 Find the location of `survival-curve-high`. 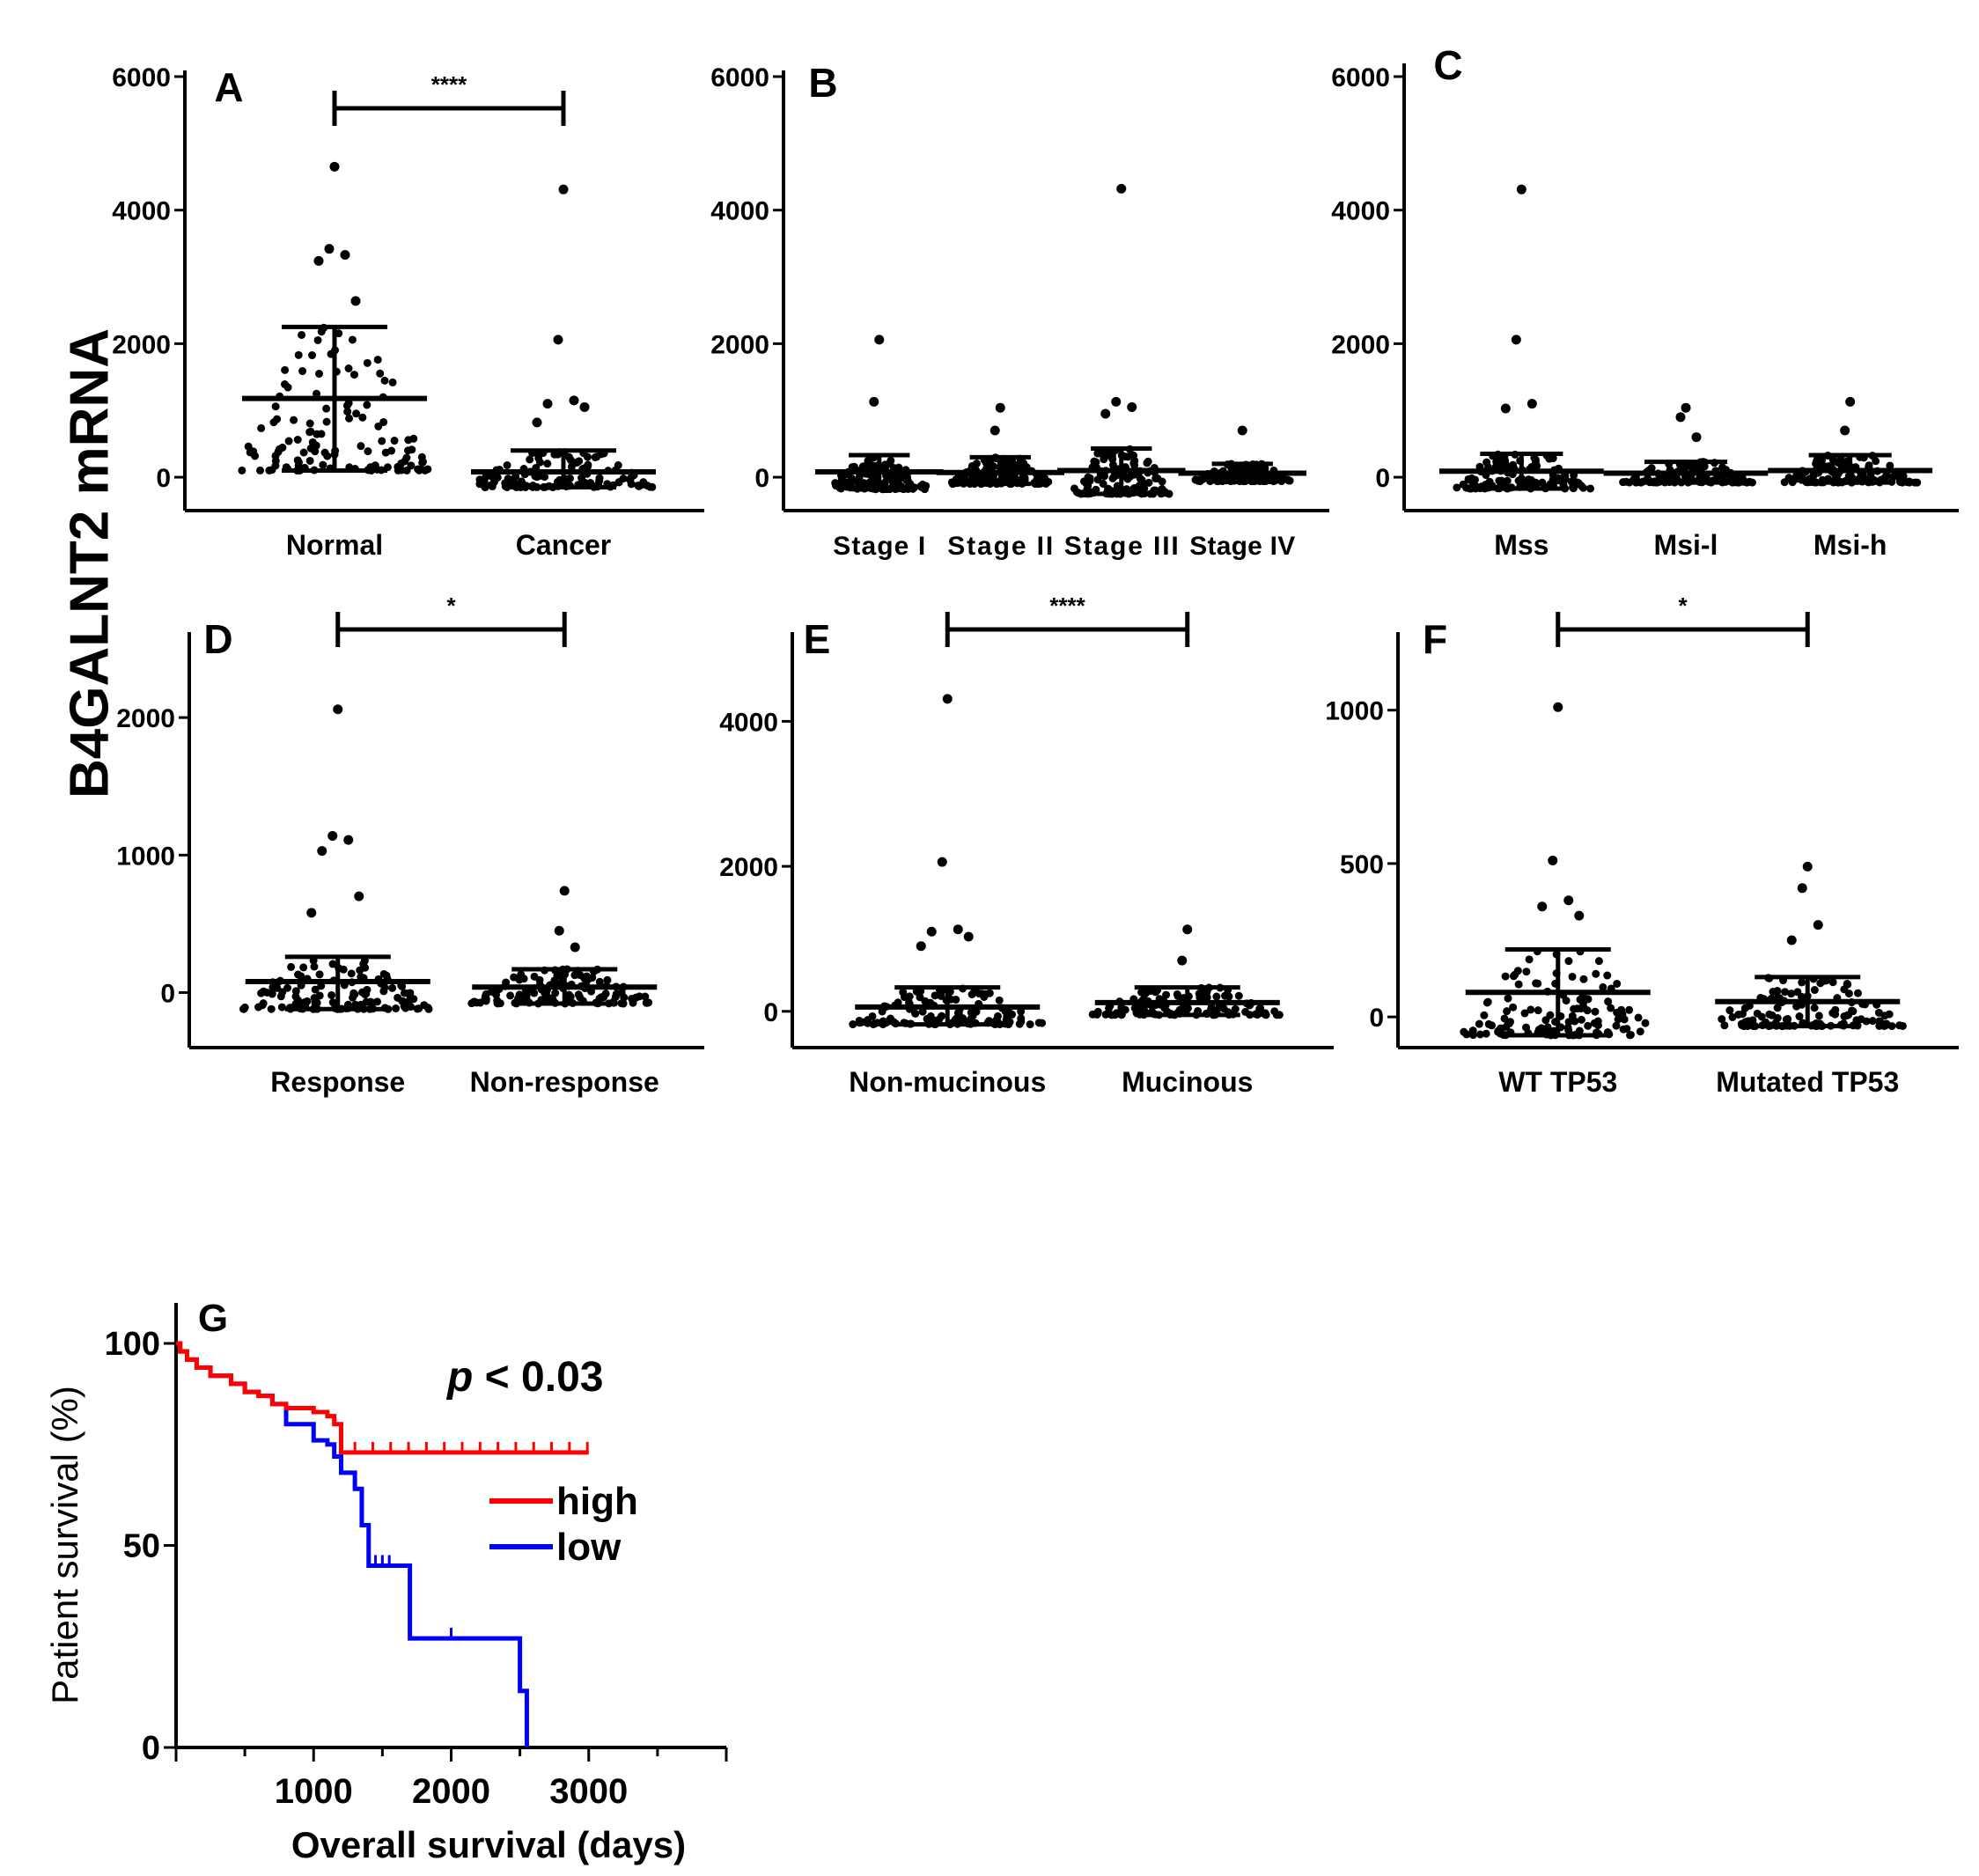

survival-curve-high is located at coordinates (382, 1398).